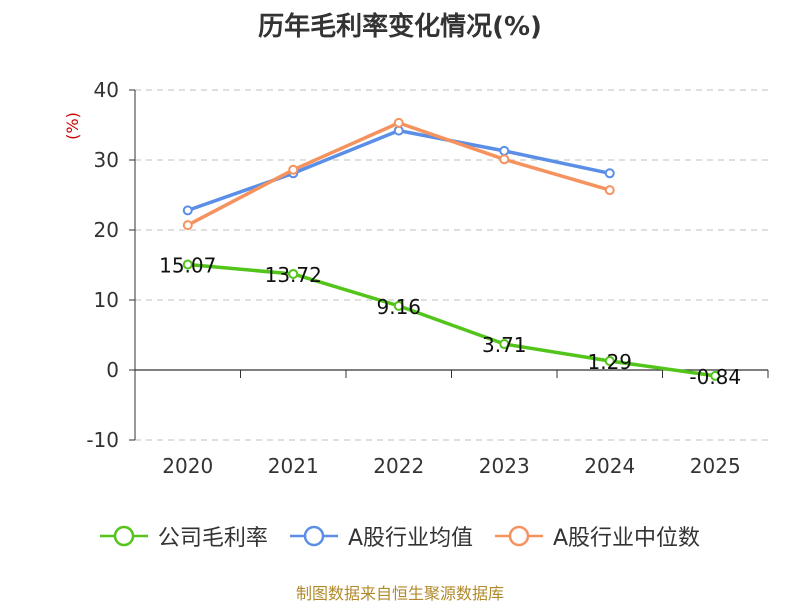 The height and width of the screenshot is (604, 800). Describe the element at coordinates (410, 538) in the screenshot. I see `legend-label: A股行业均值` at that location.